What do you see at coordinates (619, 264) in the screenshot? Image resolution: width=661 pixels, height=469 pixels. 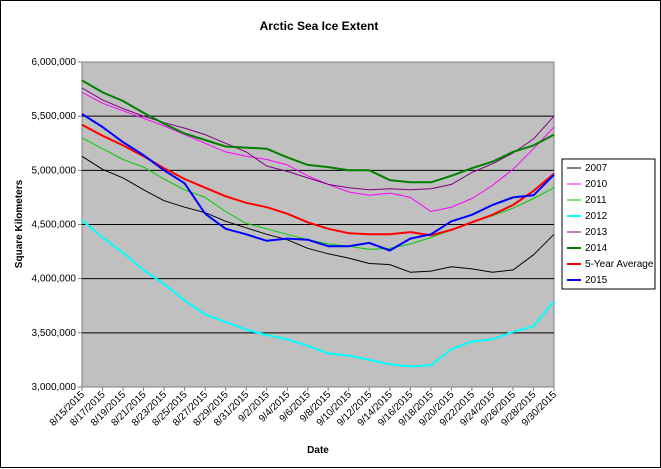 I see `legend-label: 5-Year Average` at bounding box center [619, 264].